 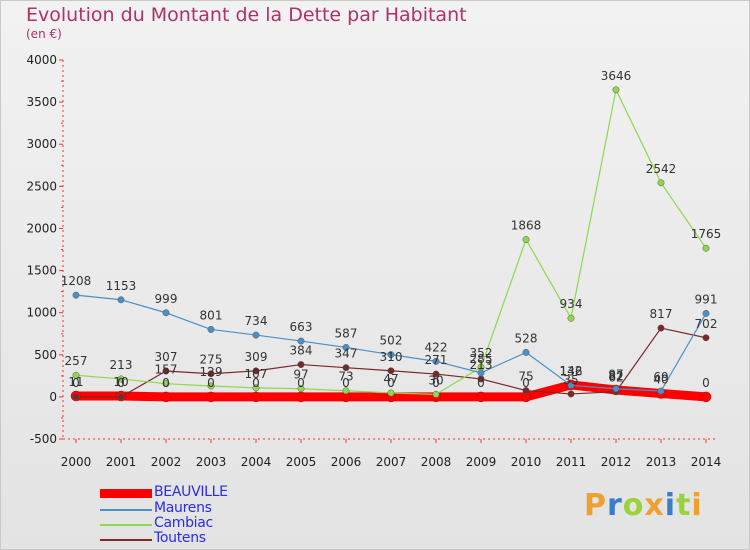 I want to click on data-label-toutens: 62, so click(x=615, y=378).